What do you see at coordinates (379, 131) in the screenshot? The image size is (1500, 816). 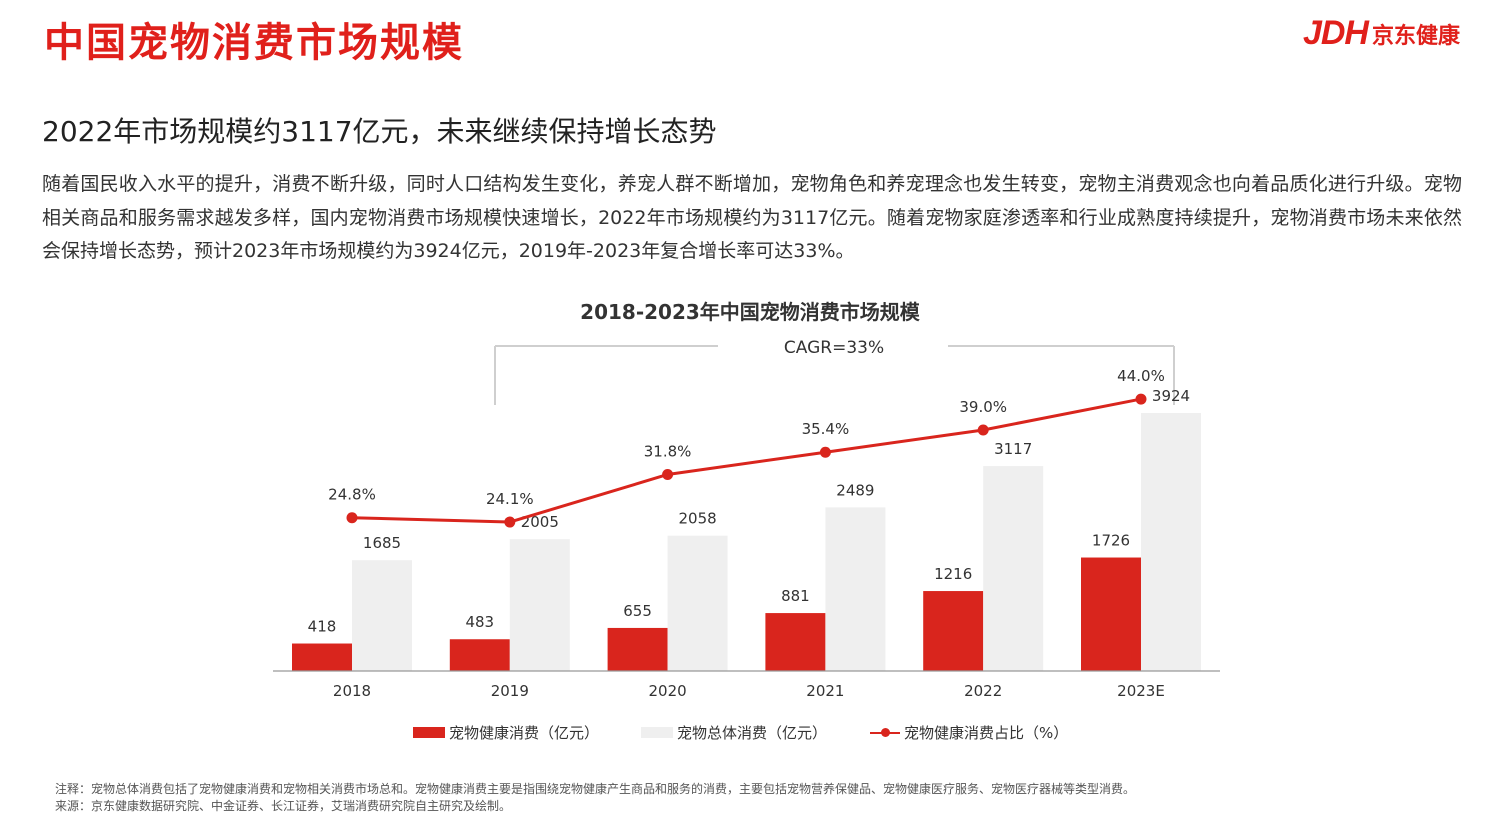 I see `subtitle: 2022年市场规模约3117亿元，未来继续保持增长态势` at bounding box center [379, 131].